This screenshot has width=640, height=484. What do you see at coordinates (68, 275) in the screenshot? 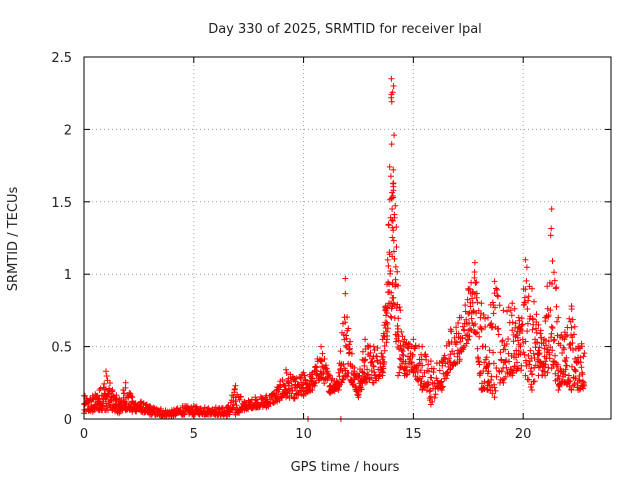
I see `y-tick-label: 1` at bounding box center [68, 275].